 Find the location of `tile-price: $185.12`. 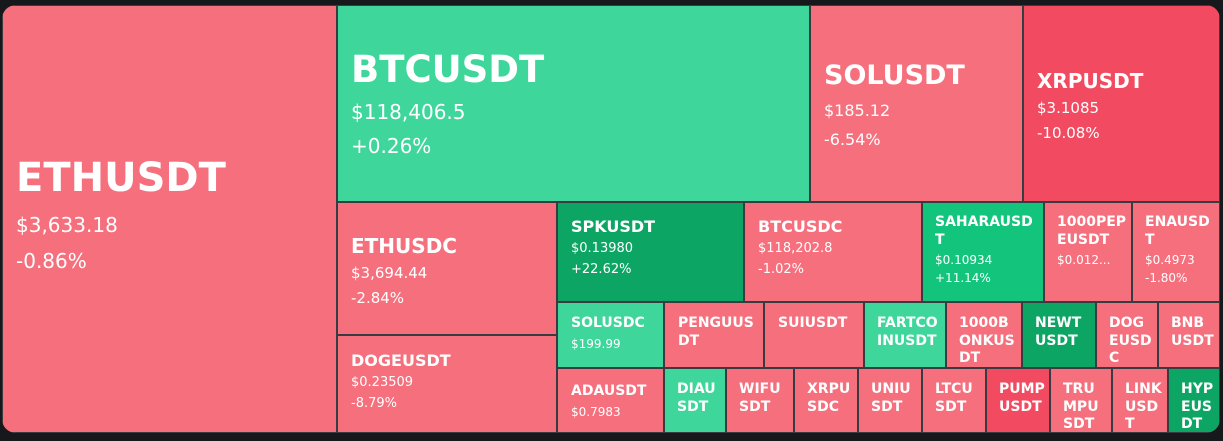

tile-price: $185.12 is located at coordinates (857, 111).